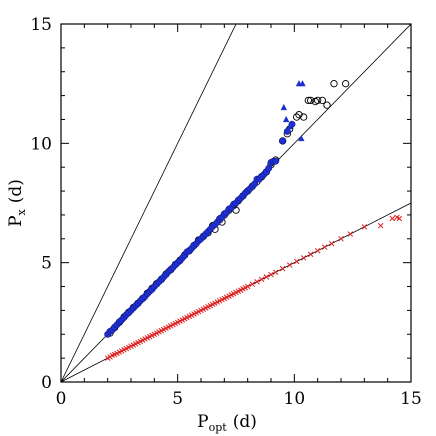 This screenshot has width=436, height=436. Describe the element at coordinates (46, 264) in the screenshot. I see `y-tick-label: 5` at that location.